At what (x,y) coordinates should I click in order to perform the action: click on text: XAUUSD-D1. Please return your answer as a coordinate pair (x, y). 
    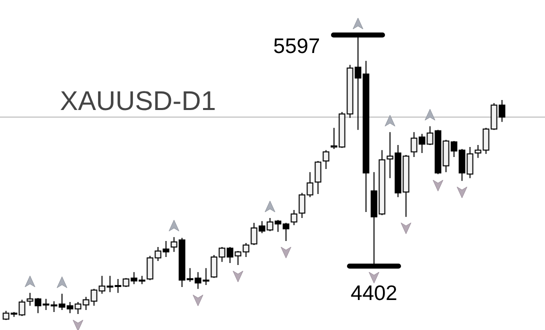
    Looking at the image, I should click on (138, 101).